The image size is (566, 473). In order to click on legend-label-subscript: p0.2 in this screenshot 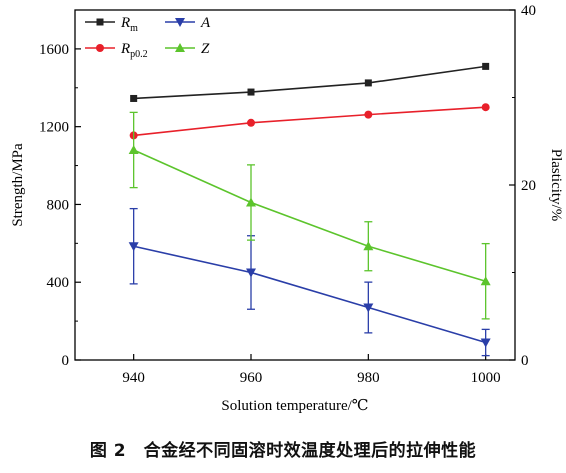, I will do `click(139, 54)`.